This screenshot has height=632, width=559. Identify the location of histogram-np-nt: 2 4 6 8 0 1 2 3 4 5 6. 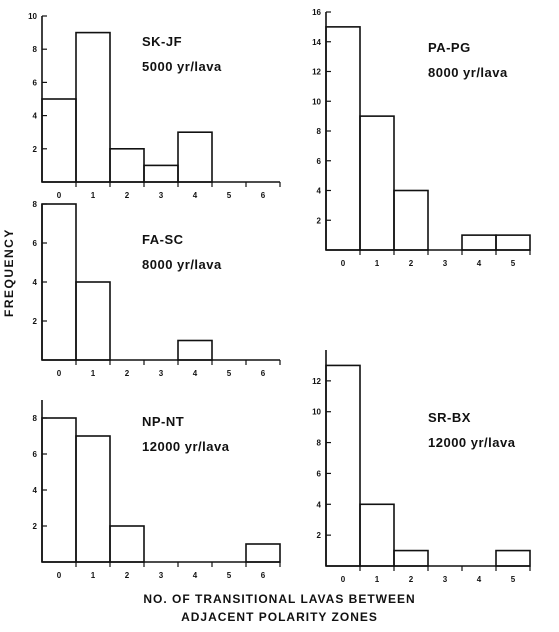
(157, 490).